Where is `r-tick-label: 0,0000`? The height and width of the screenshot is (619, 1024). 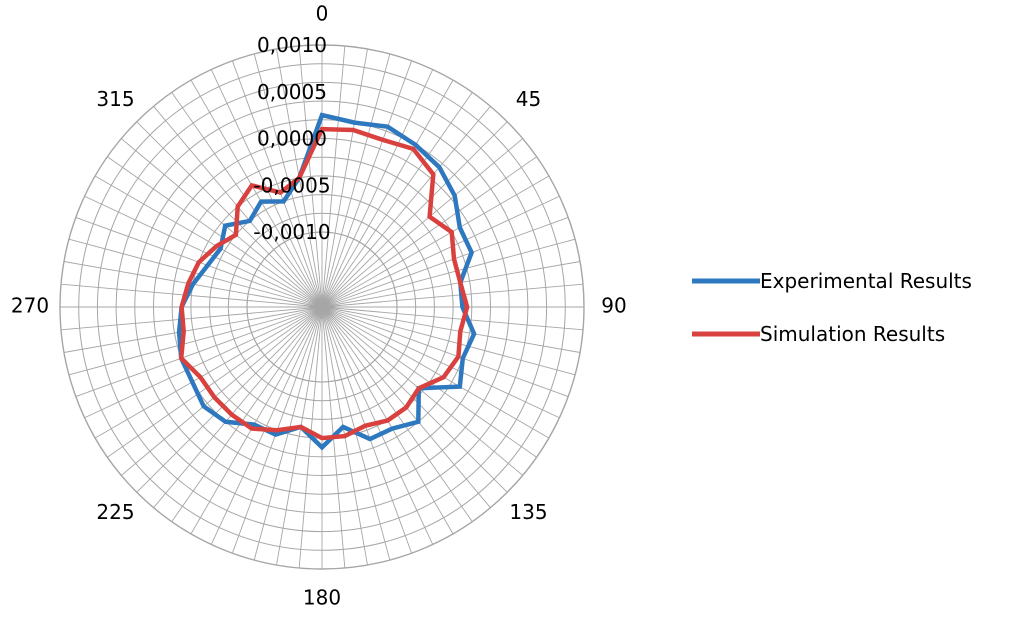
r-tick-label: 0,0000 is located at coordinates (292, 139).